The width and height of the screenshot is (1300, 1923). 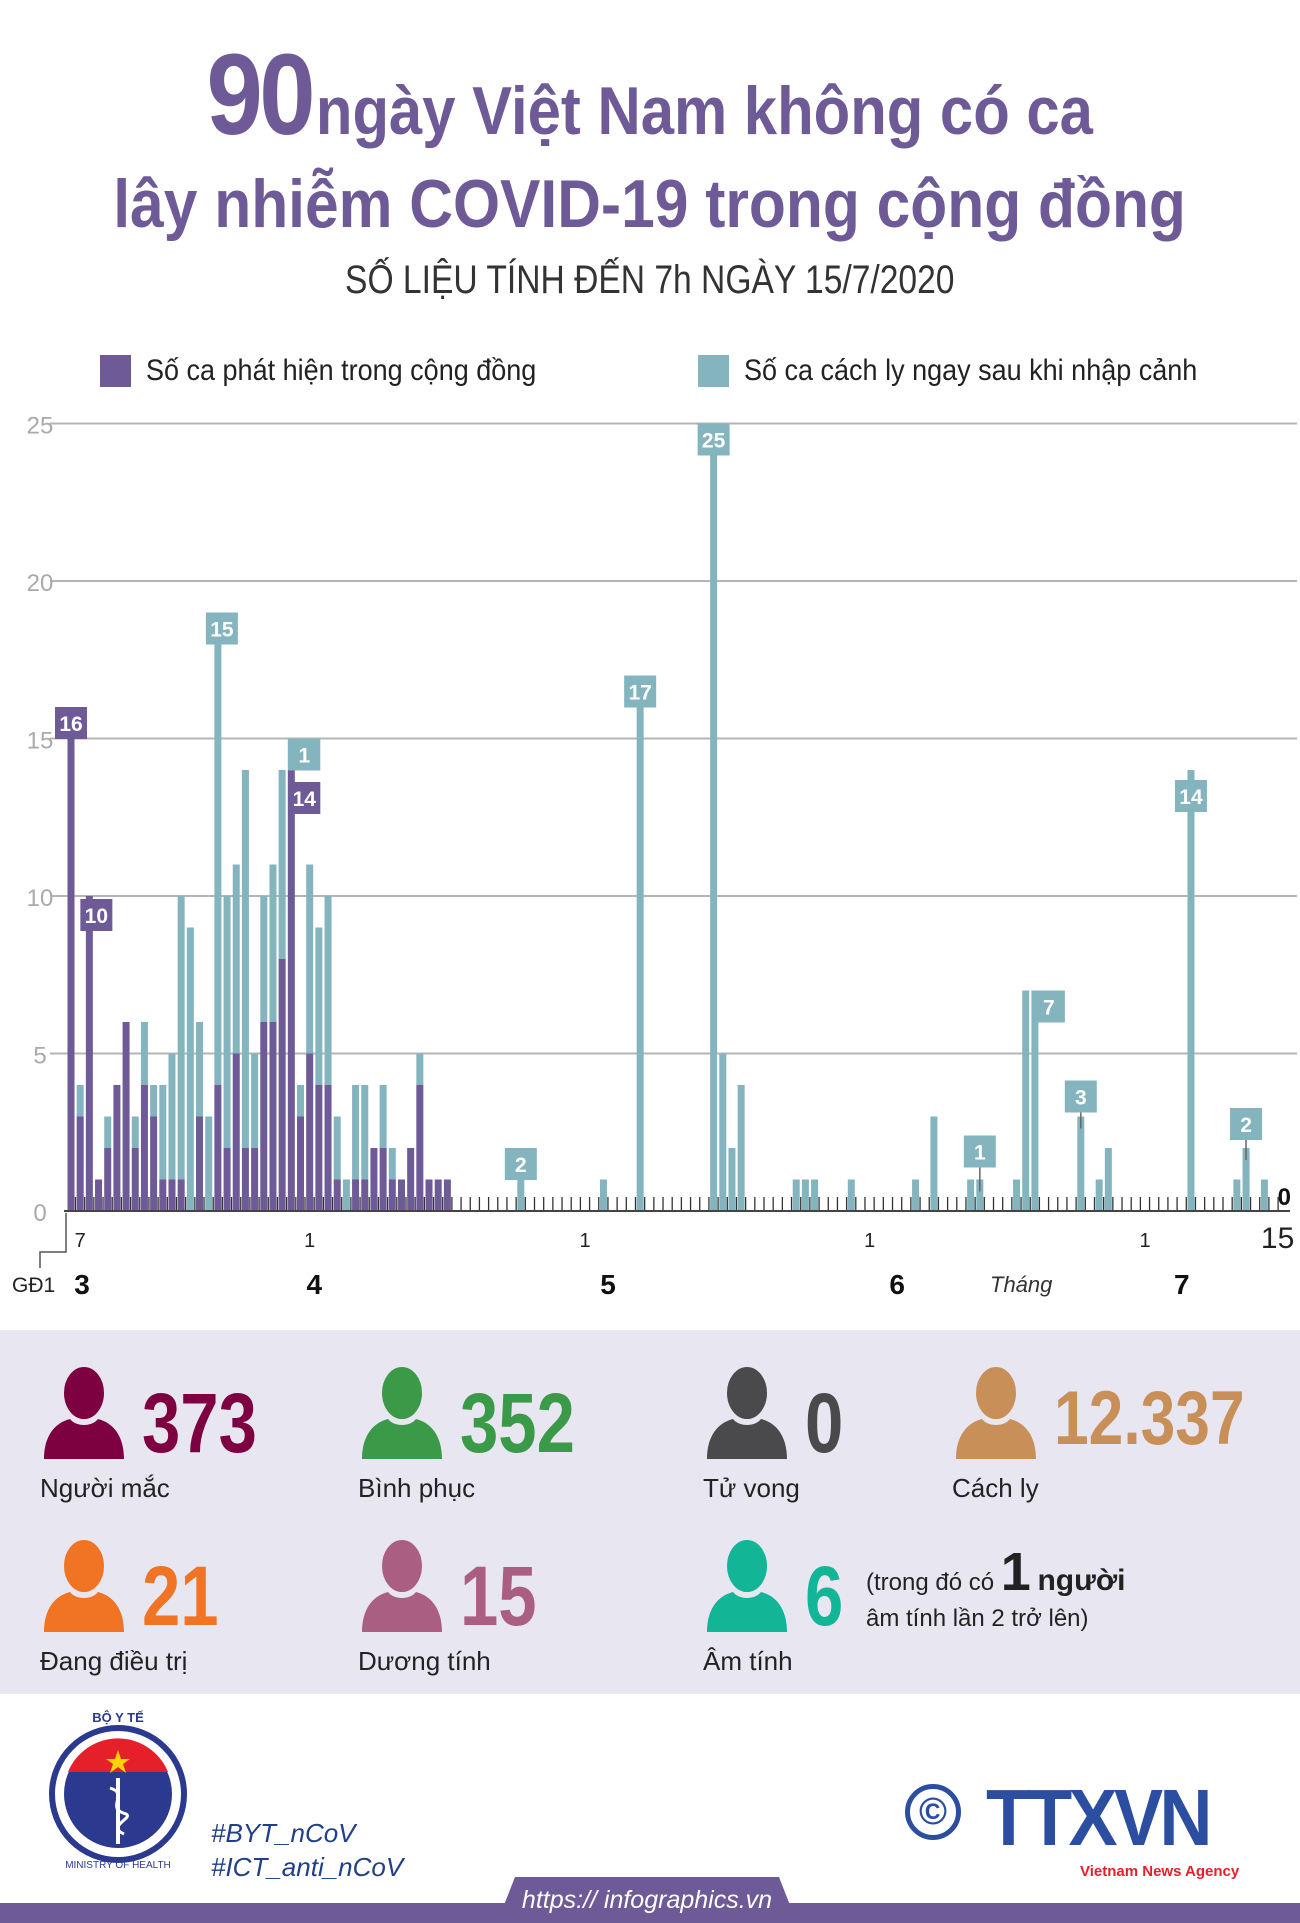 I want to click on title-line2-text: lây nhiễm COVID-19 trong cộng đồng, so click(x=650, y=204).